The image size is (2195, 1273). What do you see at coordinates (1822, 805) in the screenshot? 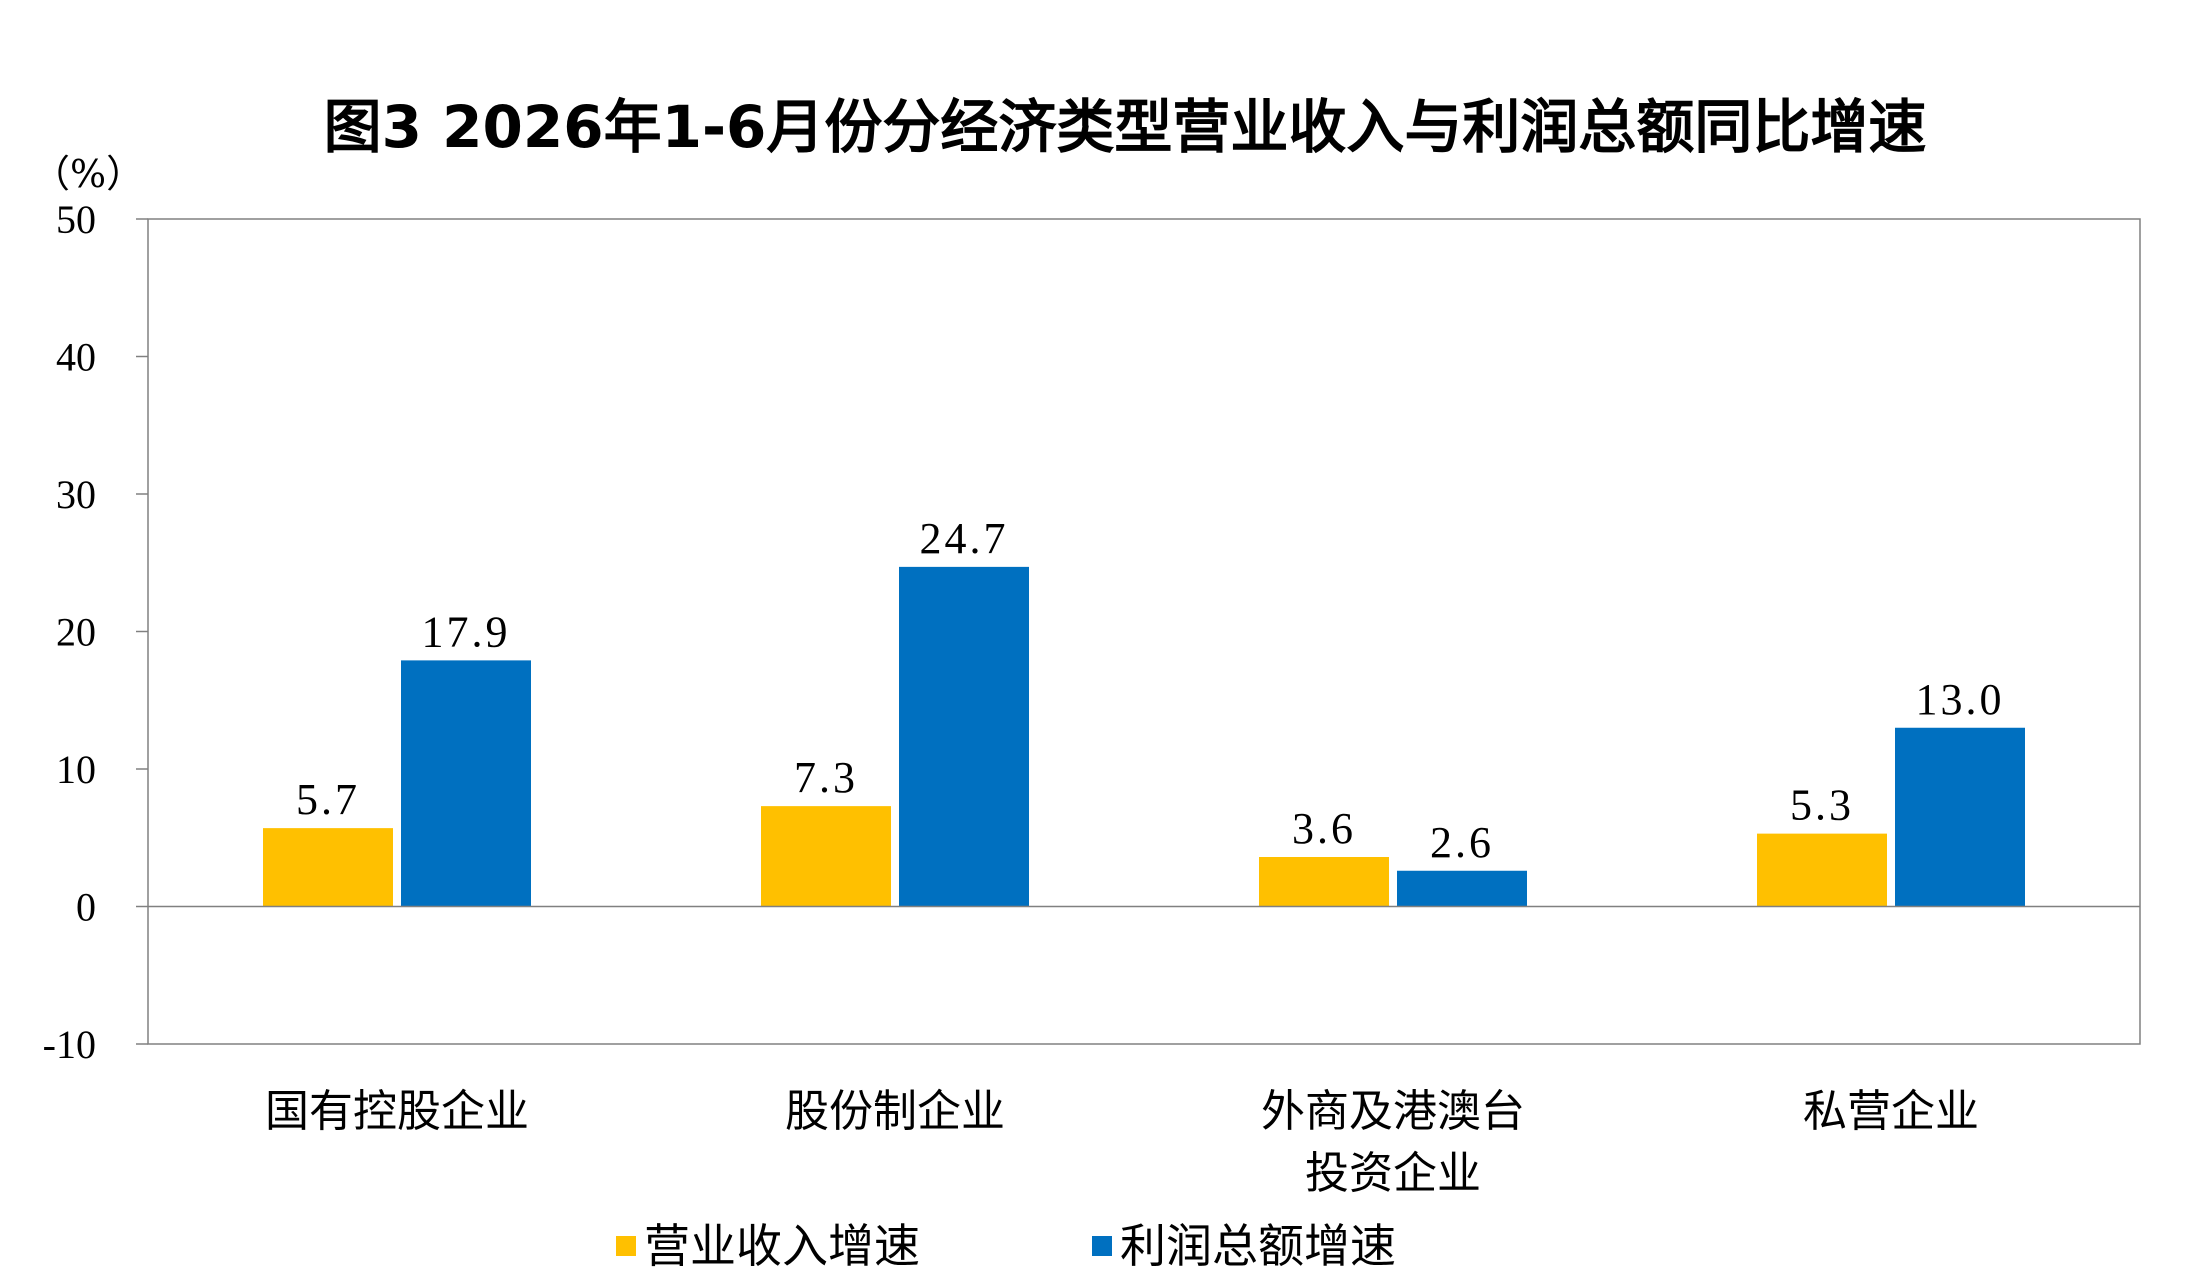
I see `data-label: 5.3` at bounding box center [1822, 805].